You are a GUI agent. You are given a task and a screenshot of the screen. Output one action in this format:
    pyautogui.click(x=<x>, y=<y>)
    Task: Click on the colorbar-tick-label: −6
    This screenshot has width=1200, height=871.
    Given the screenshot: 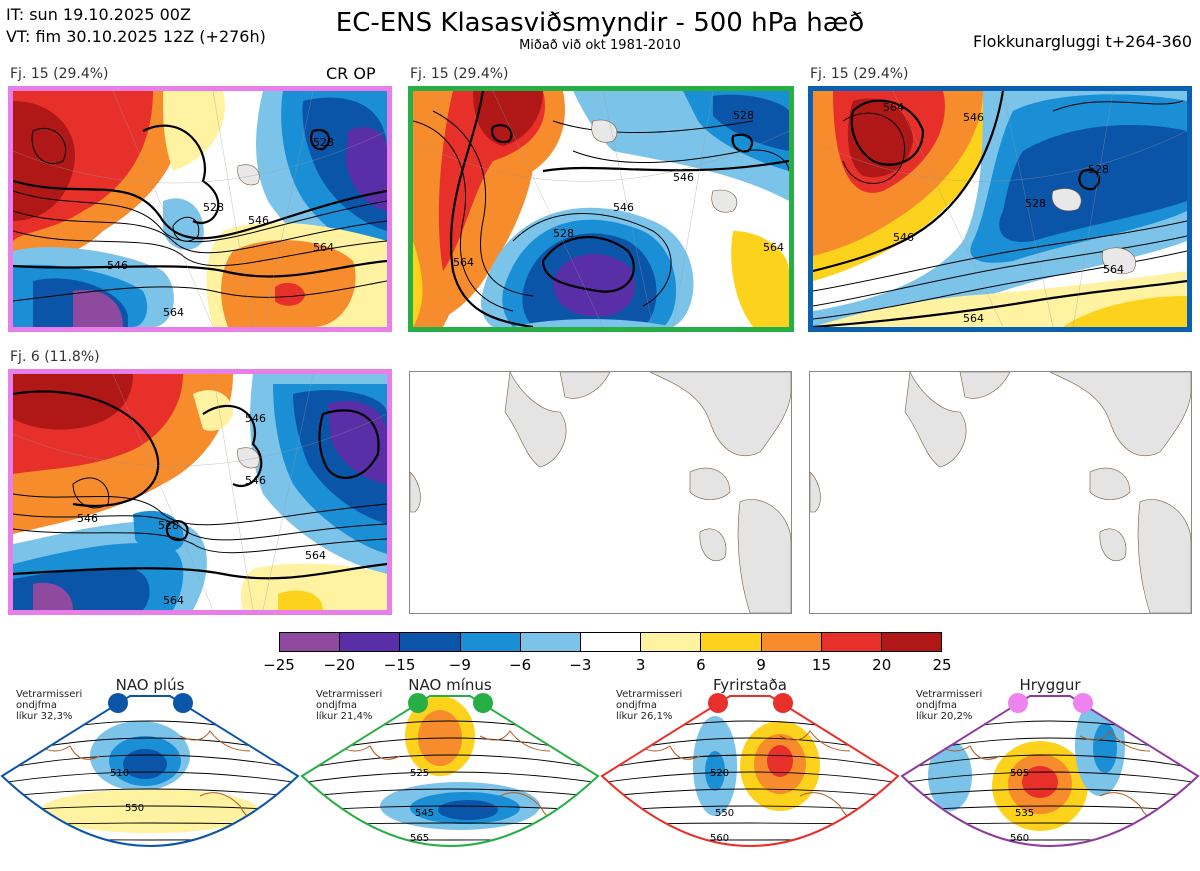 What is the action you would take?
    pyautogui.click(x=520, y=665)
    